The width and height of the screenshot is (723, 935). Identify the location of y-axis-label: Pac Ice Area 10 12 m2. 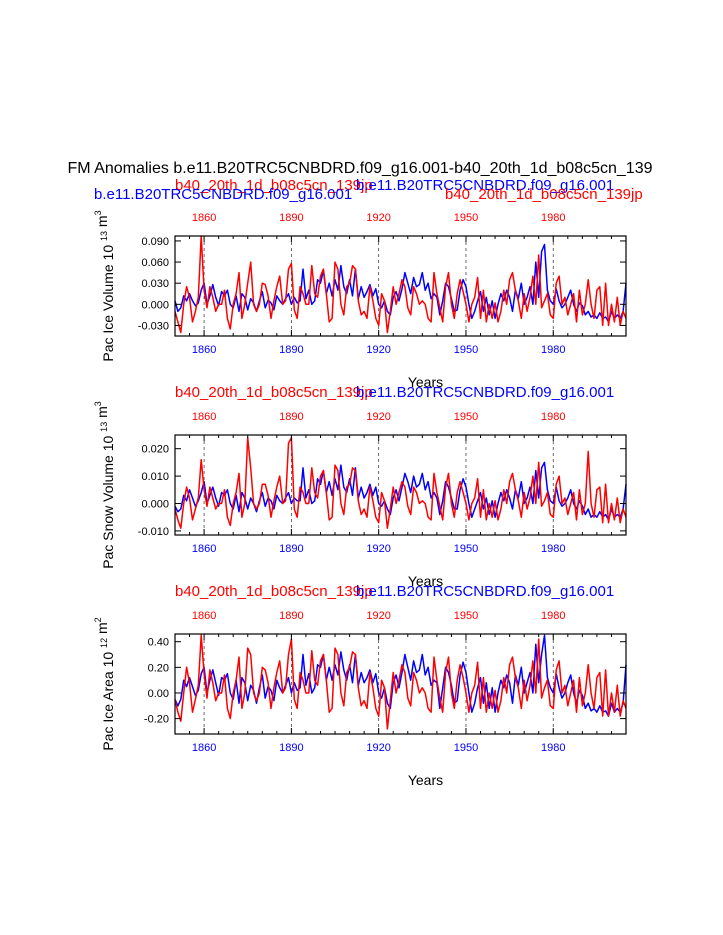
(104, 683).